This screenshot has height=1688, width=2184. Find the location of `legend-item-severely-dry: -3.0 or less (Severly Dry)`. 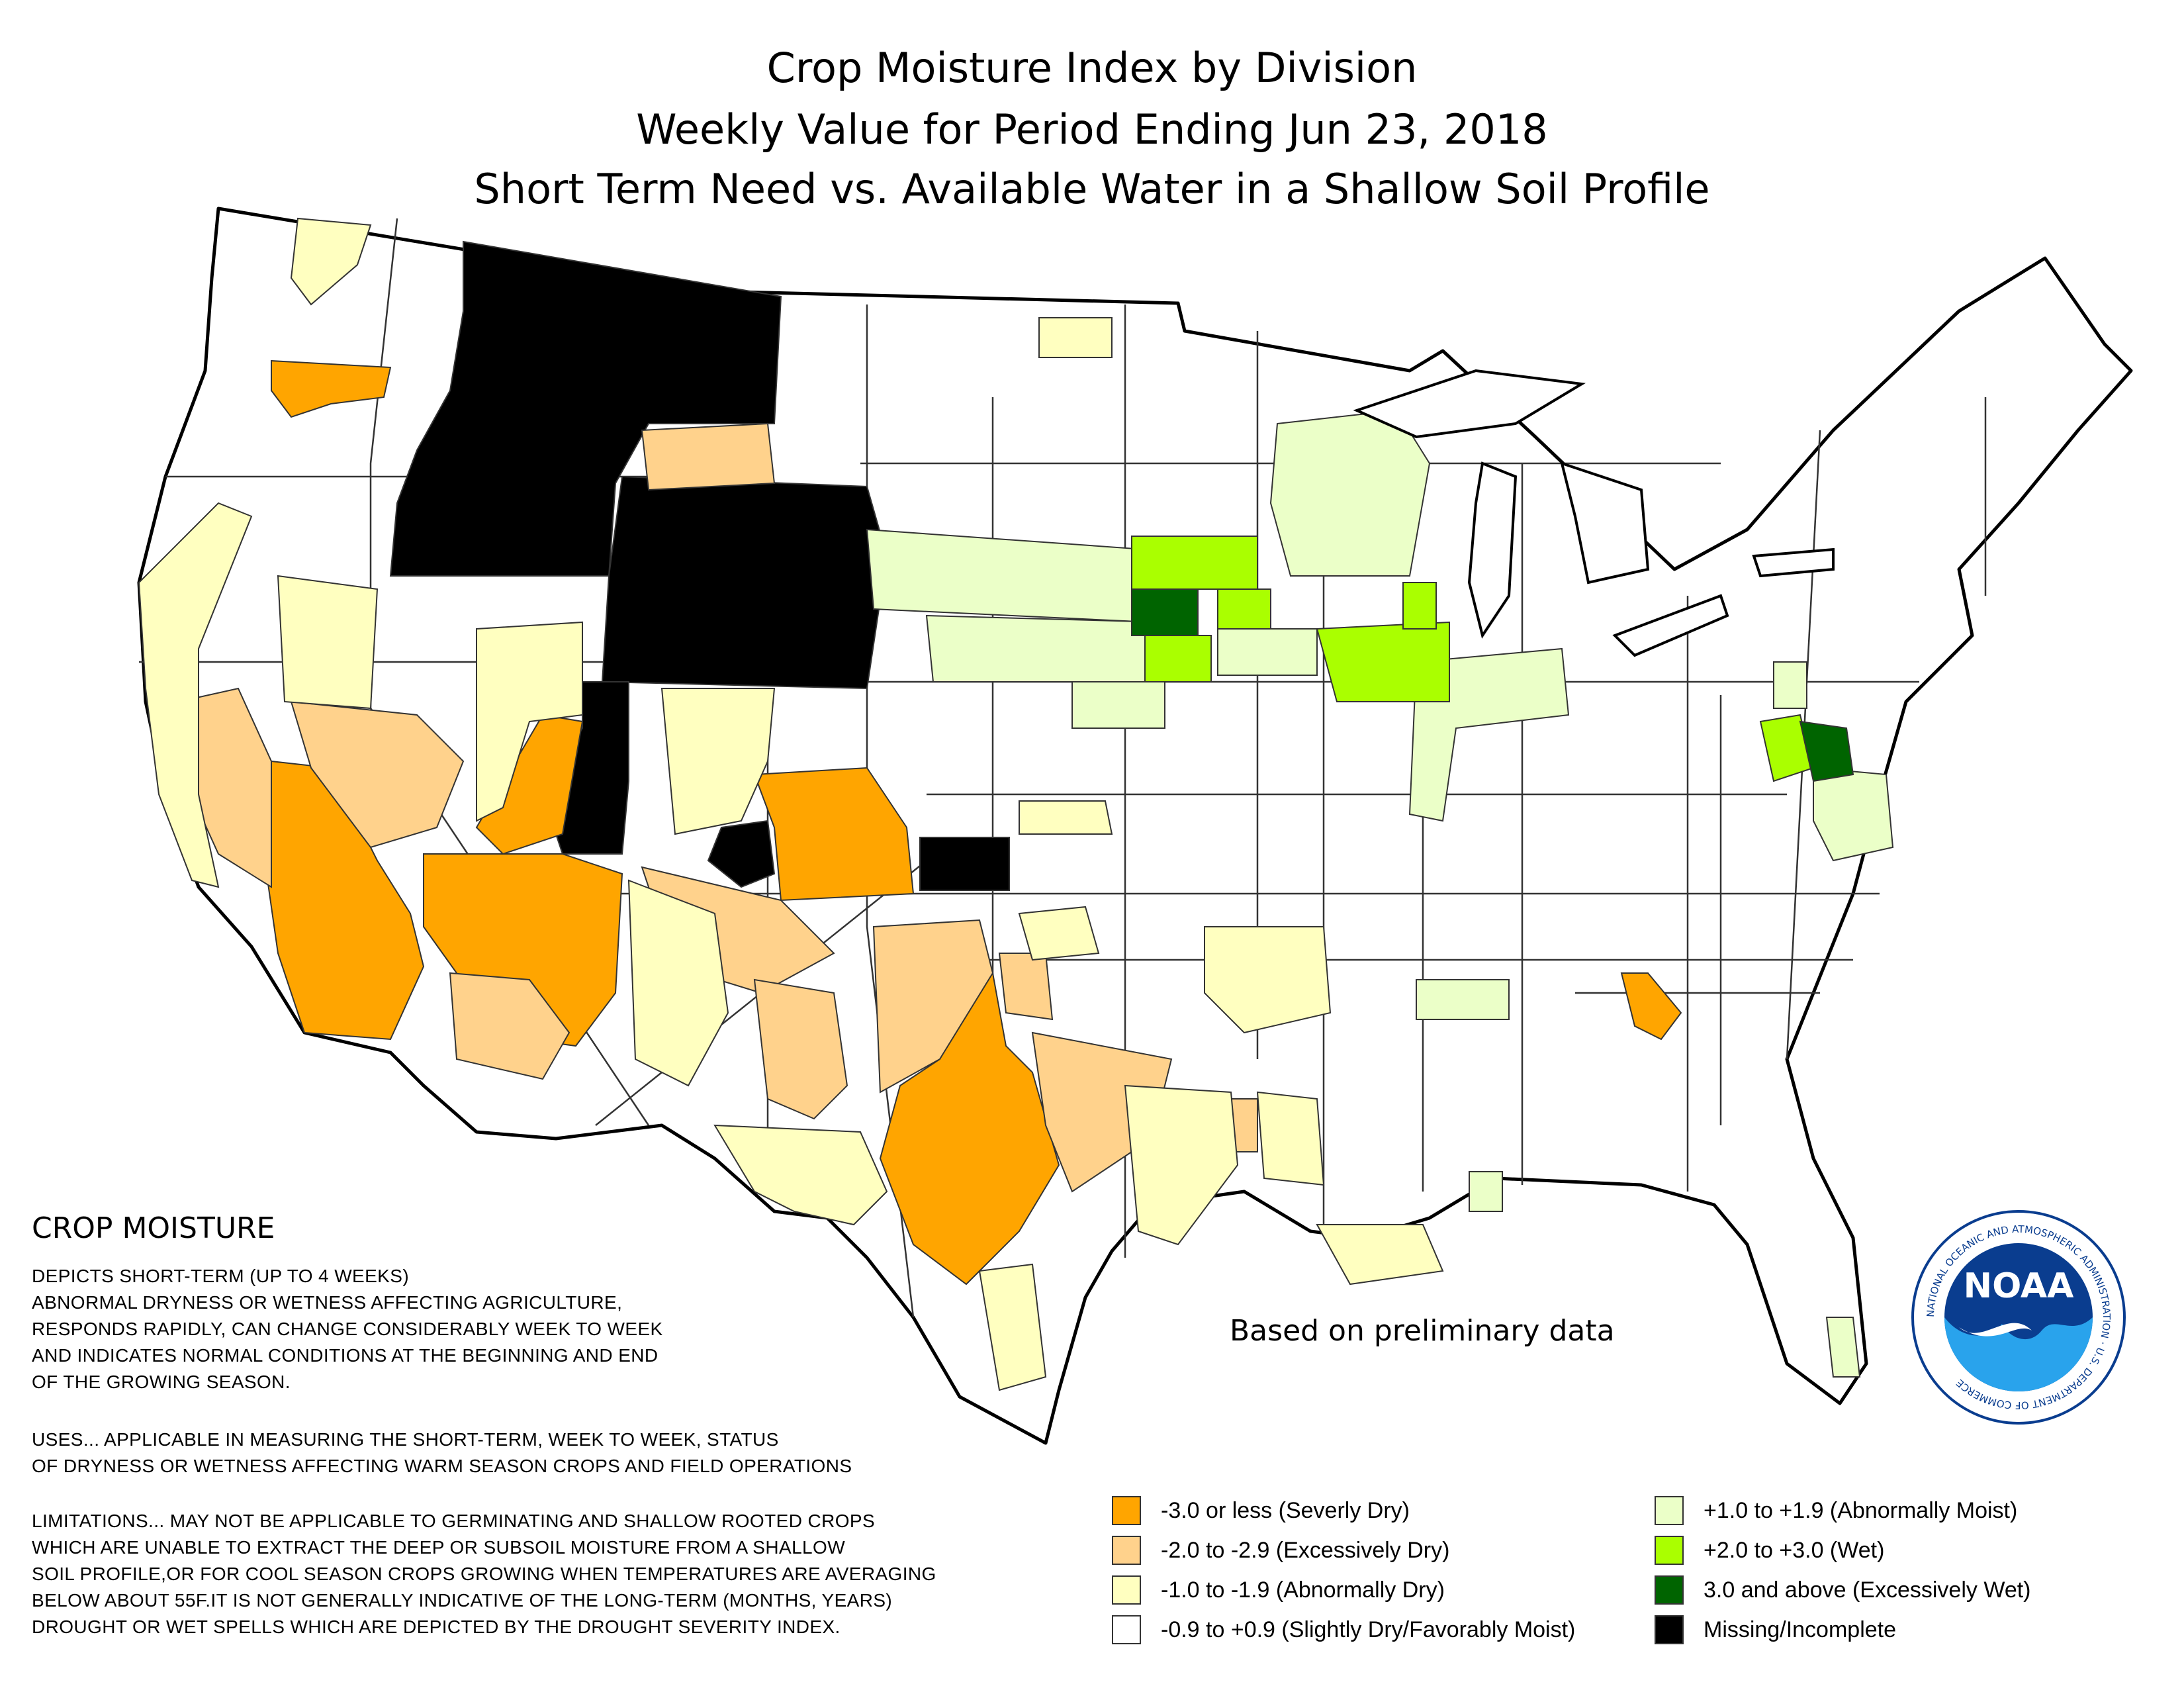

legend-item-severely-dry: -3.0 or less (Severly Dry) is located at coordinates (1261, 1510).